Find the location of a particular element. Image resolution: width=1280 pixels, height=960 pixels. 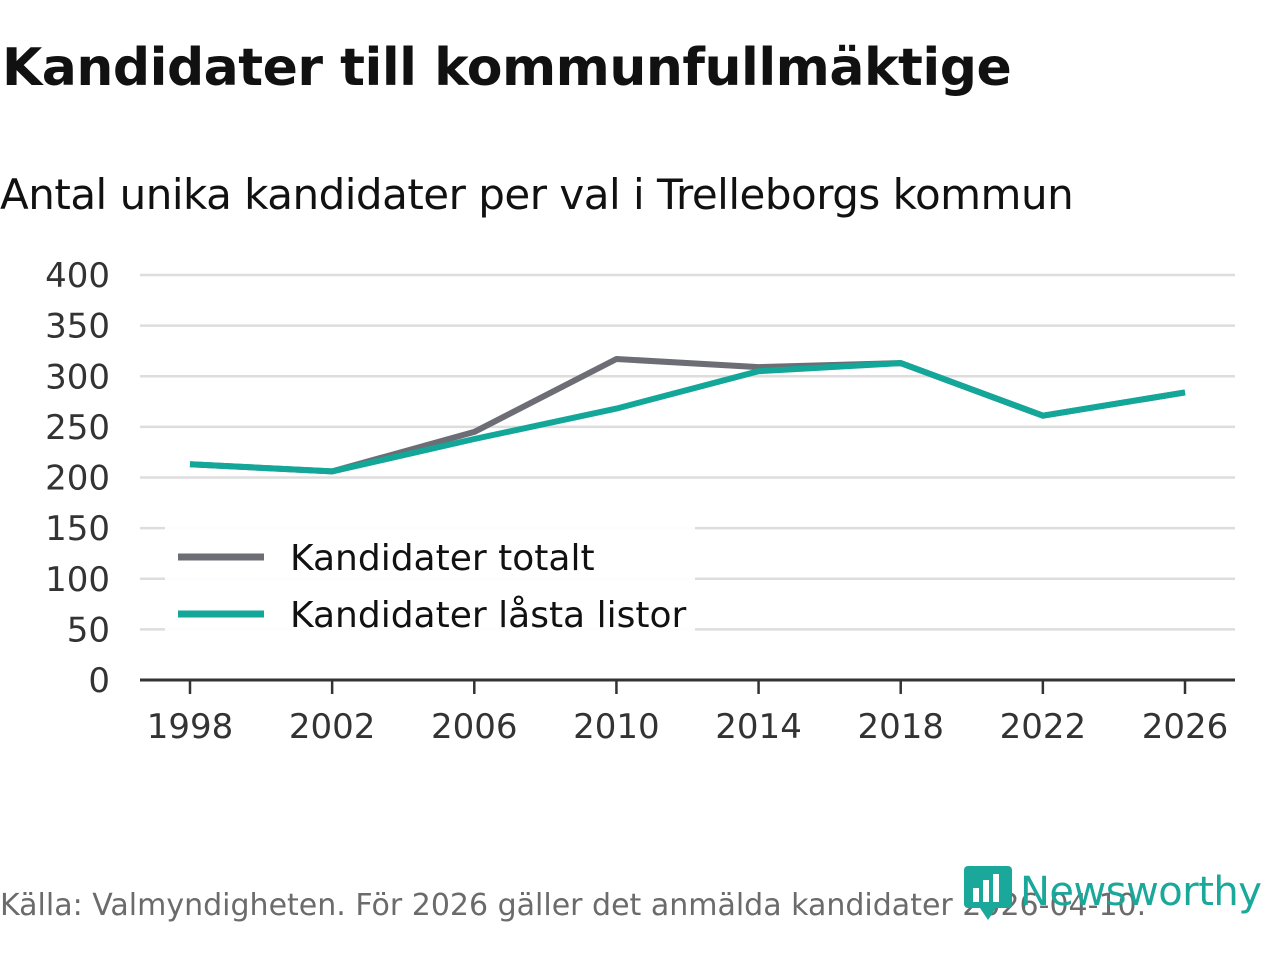

y-tick-label: 50 is located at coordinates (88, 630).